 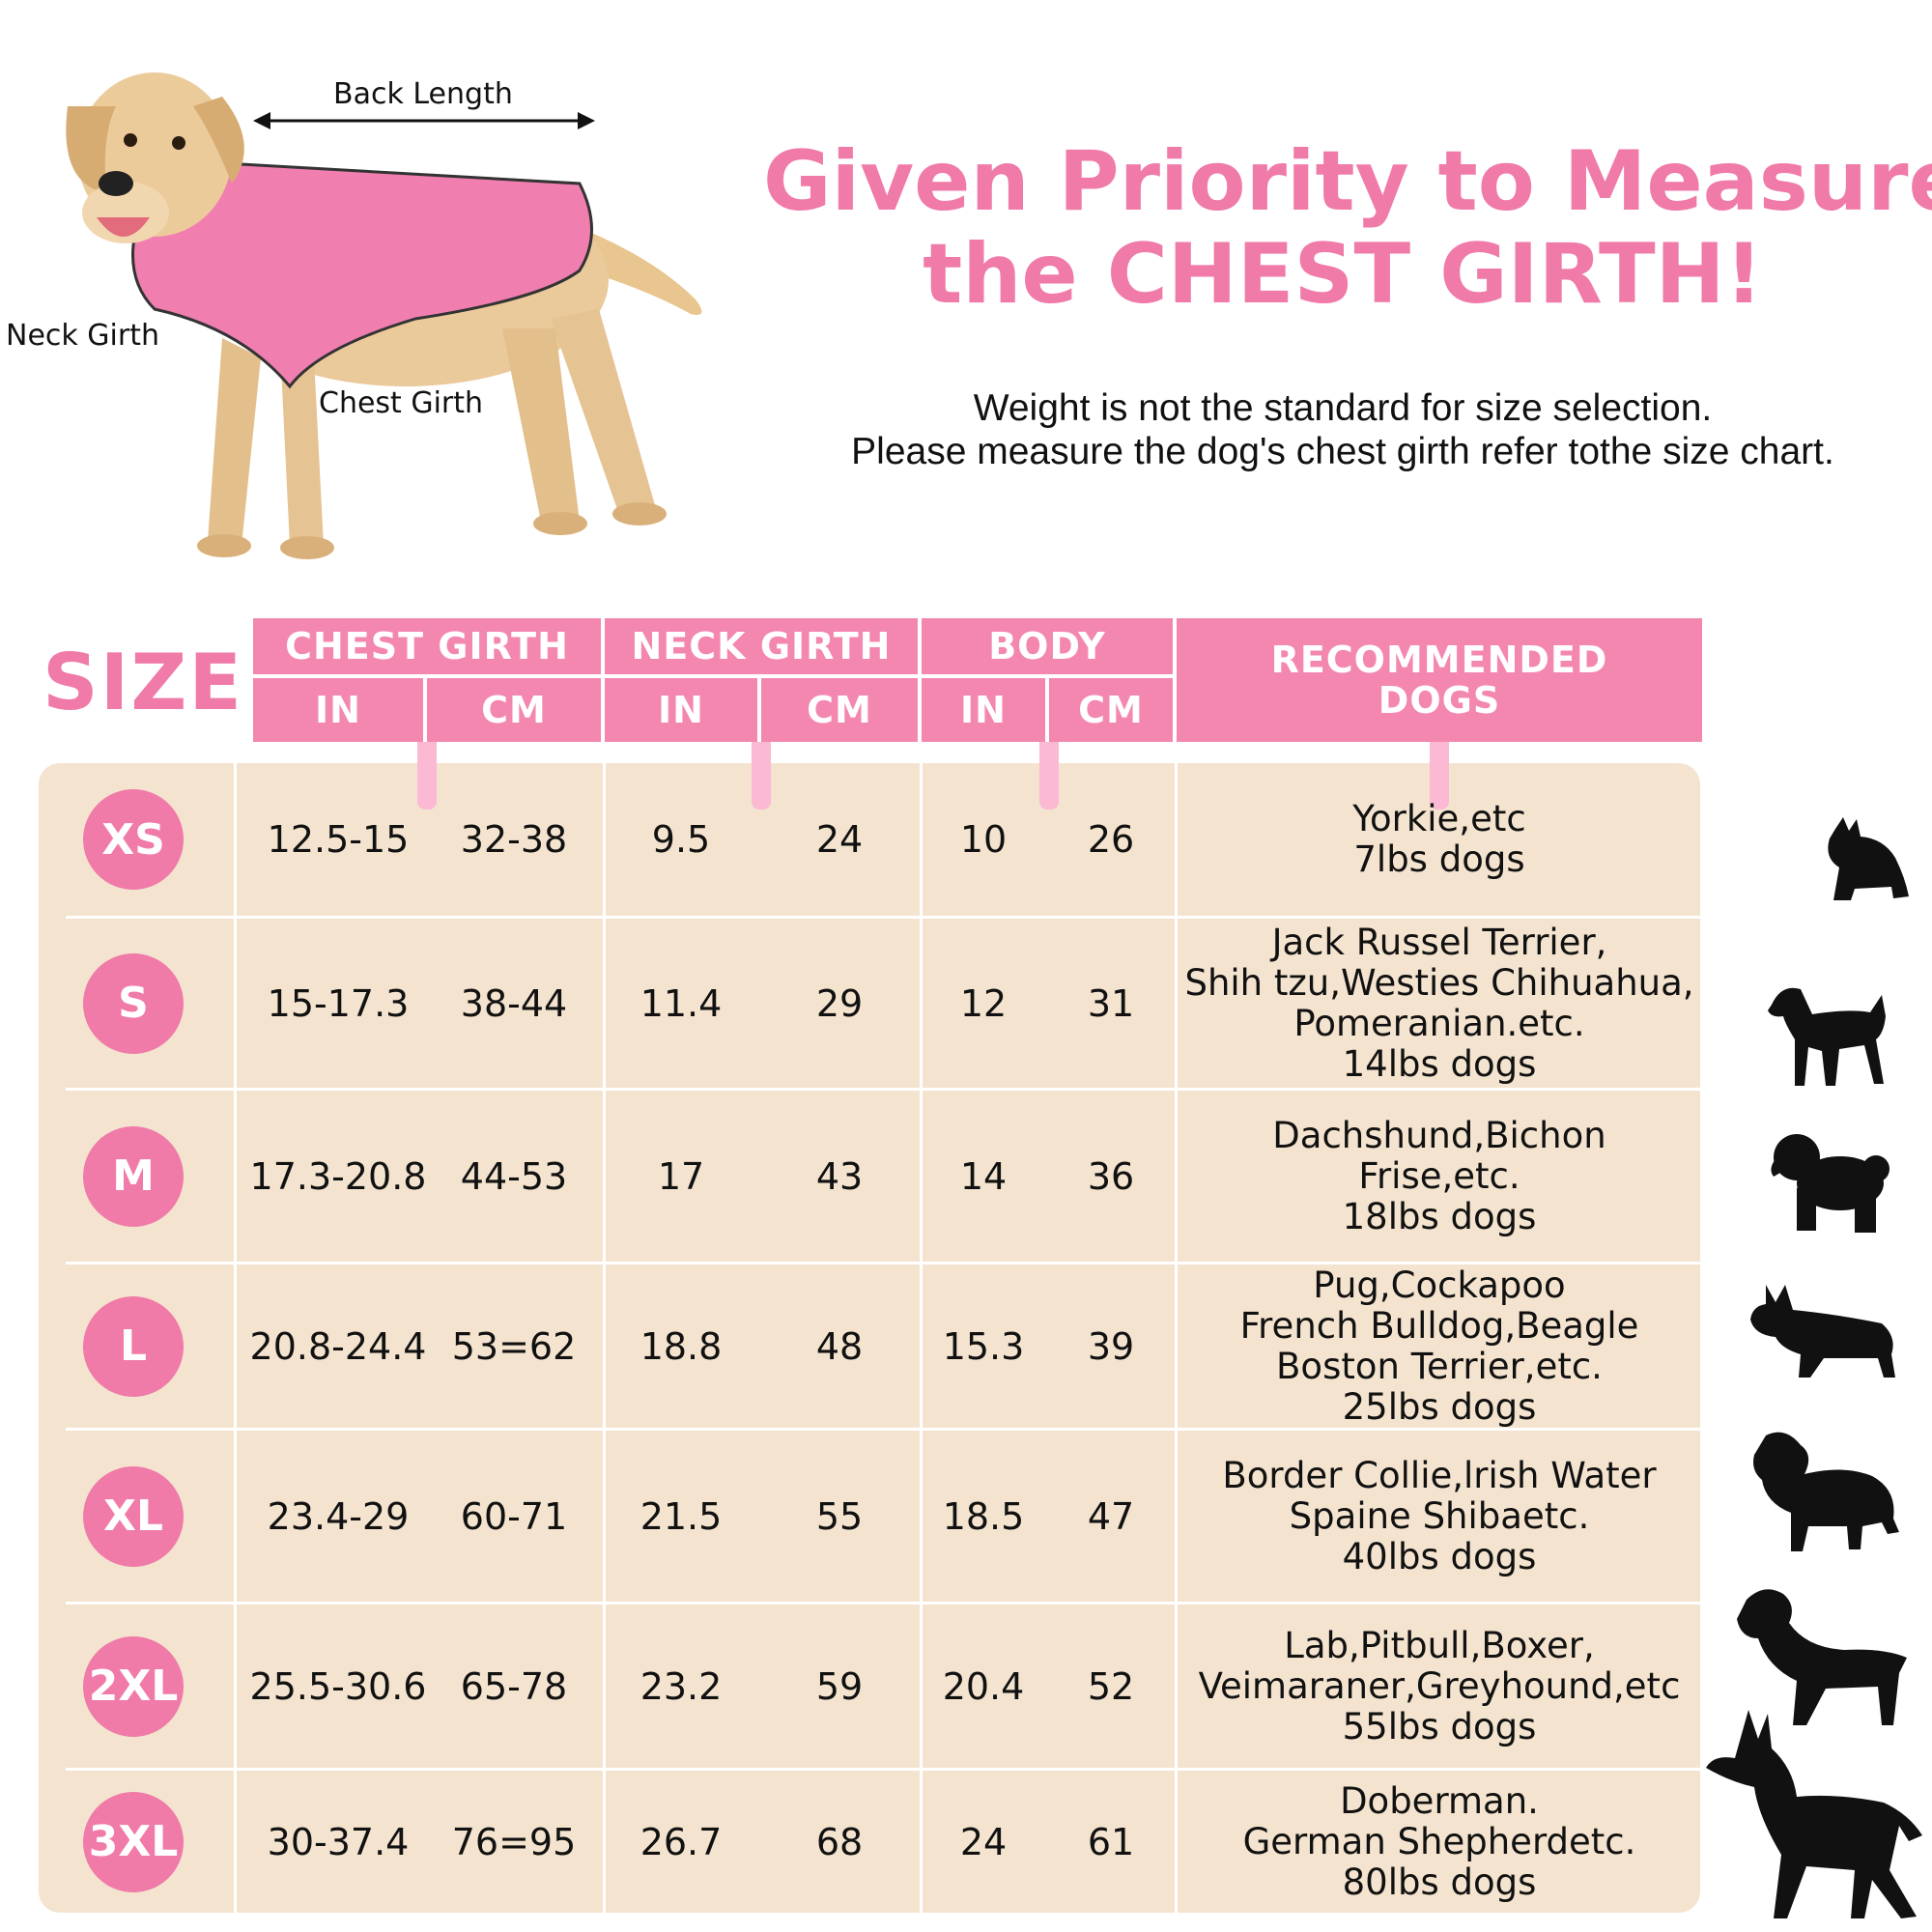 I want to click on body-in-cell: 18.5, so click(x=983, y=1516).